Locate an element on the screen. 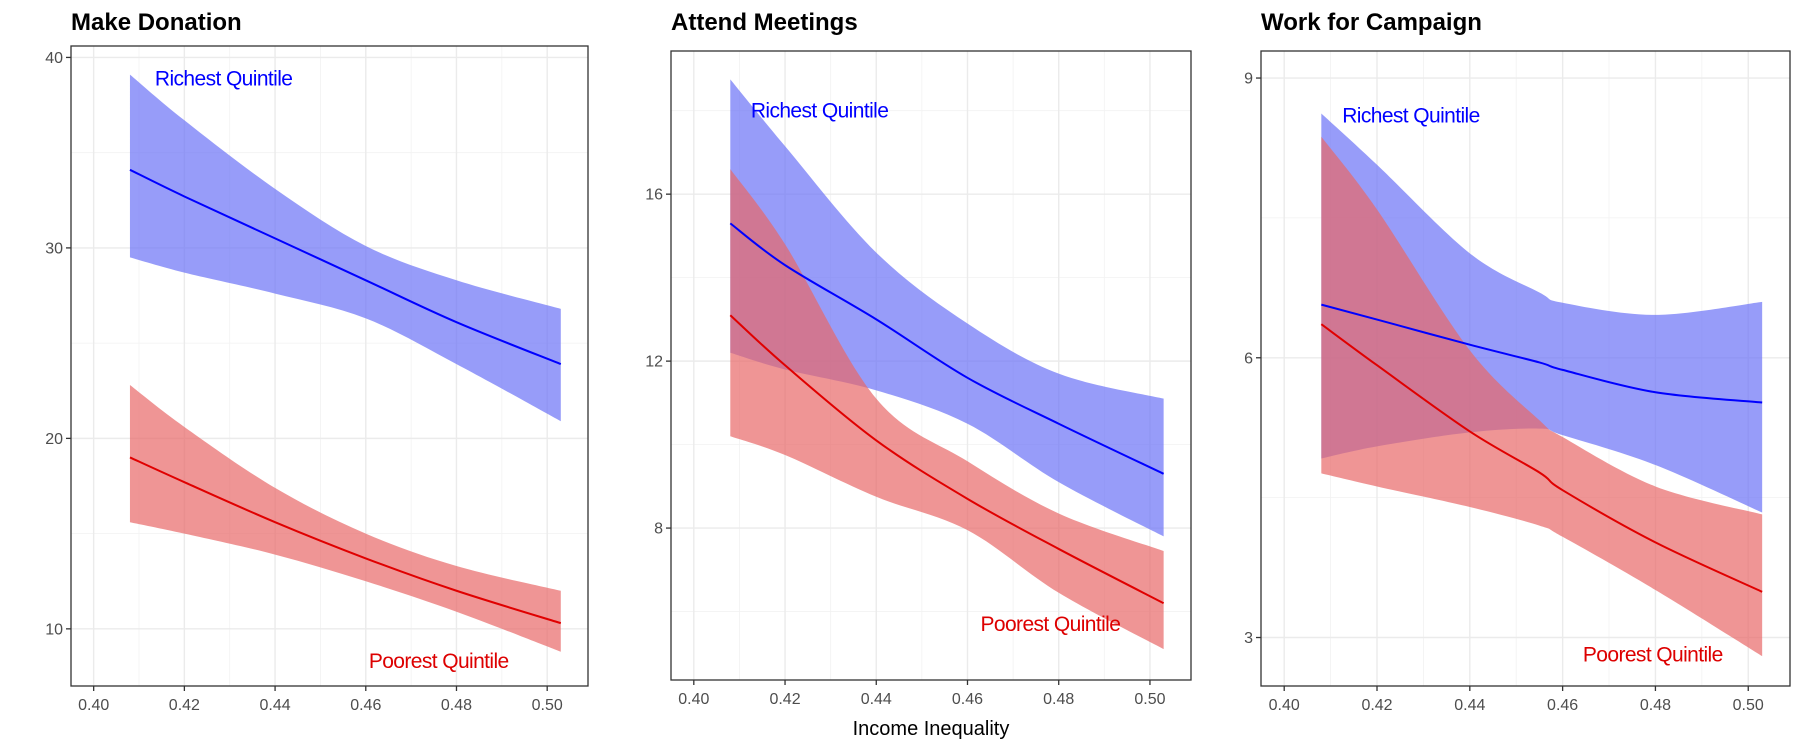 The width and height of the screenshot is (1800, 750). panel-title: Work for Campaign is located at coordinates (1371, 22).